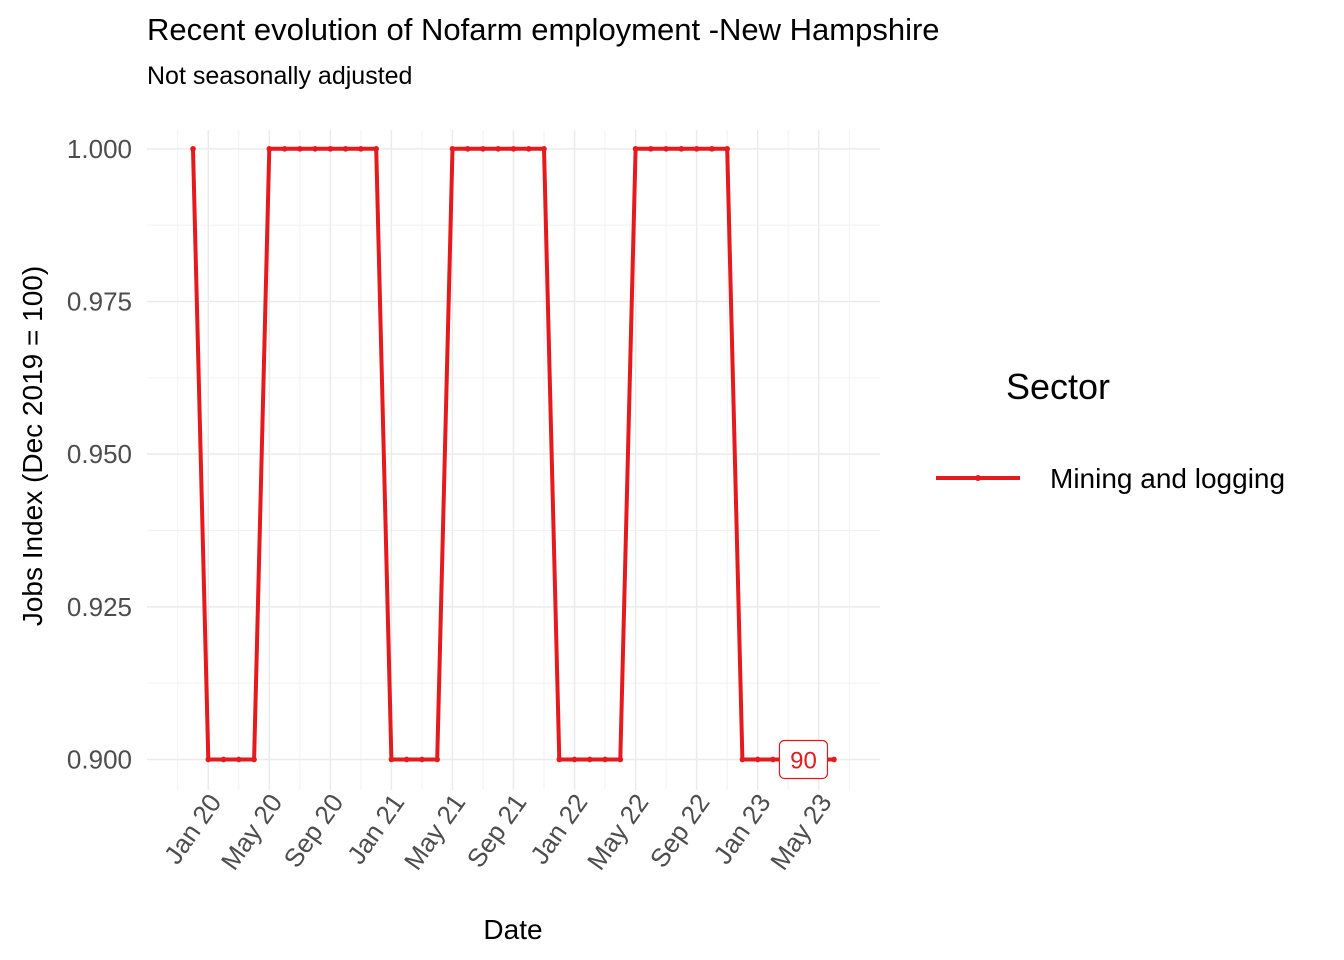  What do you see at coordinates (99, 149) in the screenshot?
I see `y-tick-label: 1.000` at bounding box center [99, 149].